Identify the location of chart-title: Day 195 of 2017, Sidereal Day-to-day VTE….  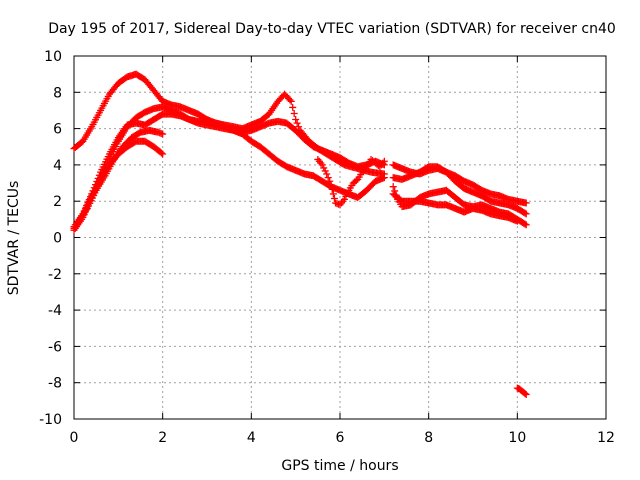
(332, 29).